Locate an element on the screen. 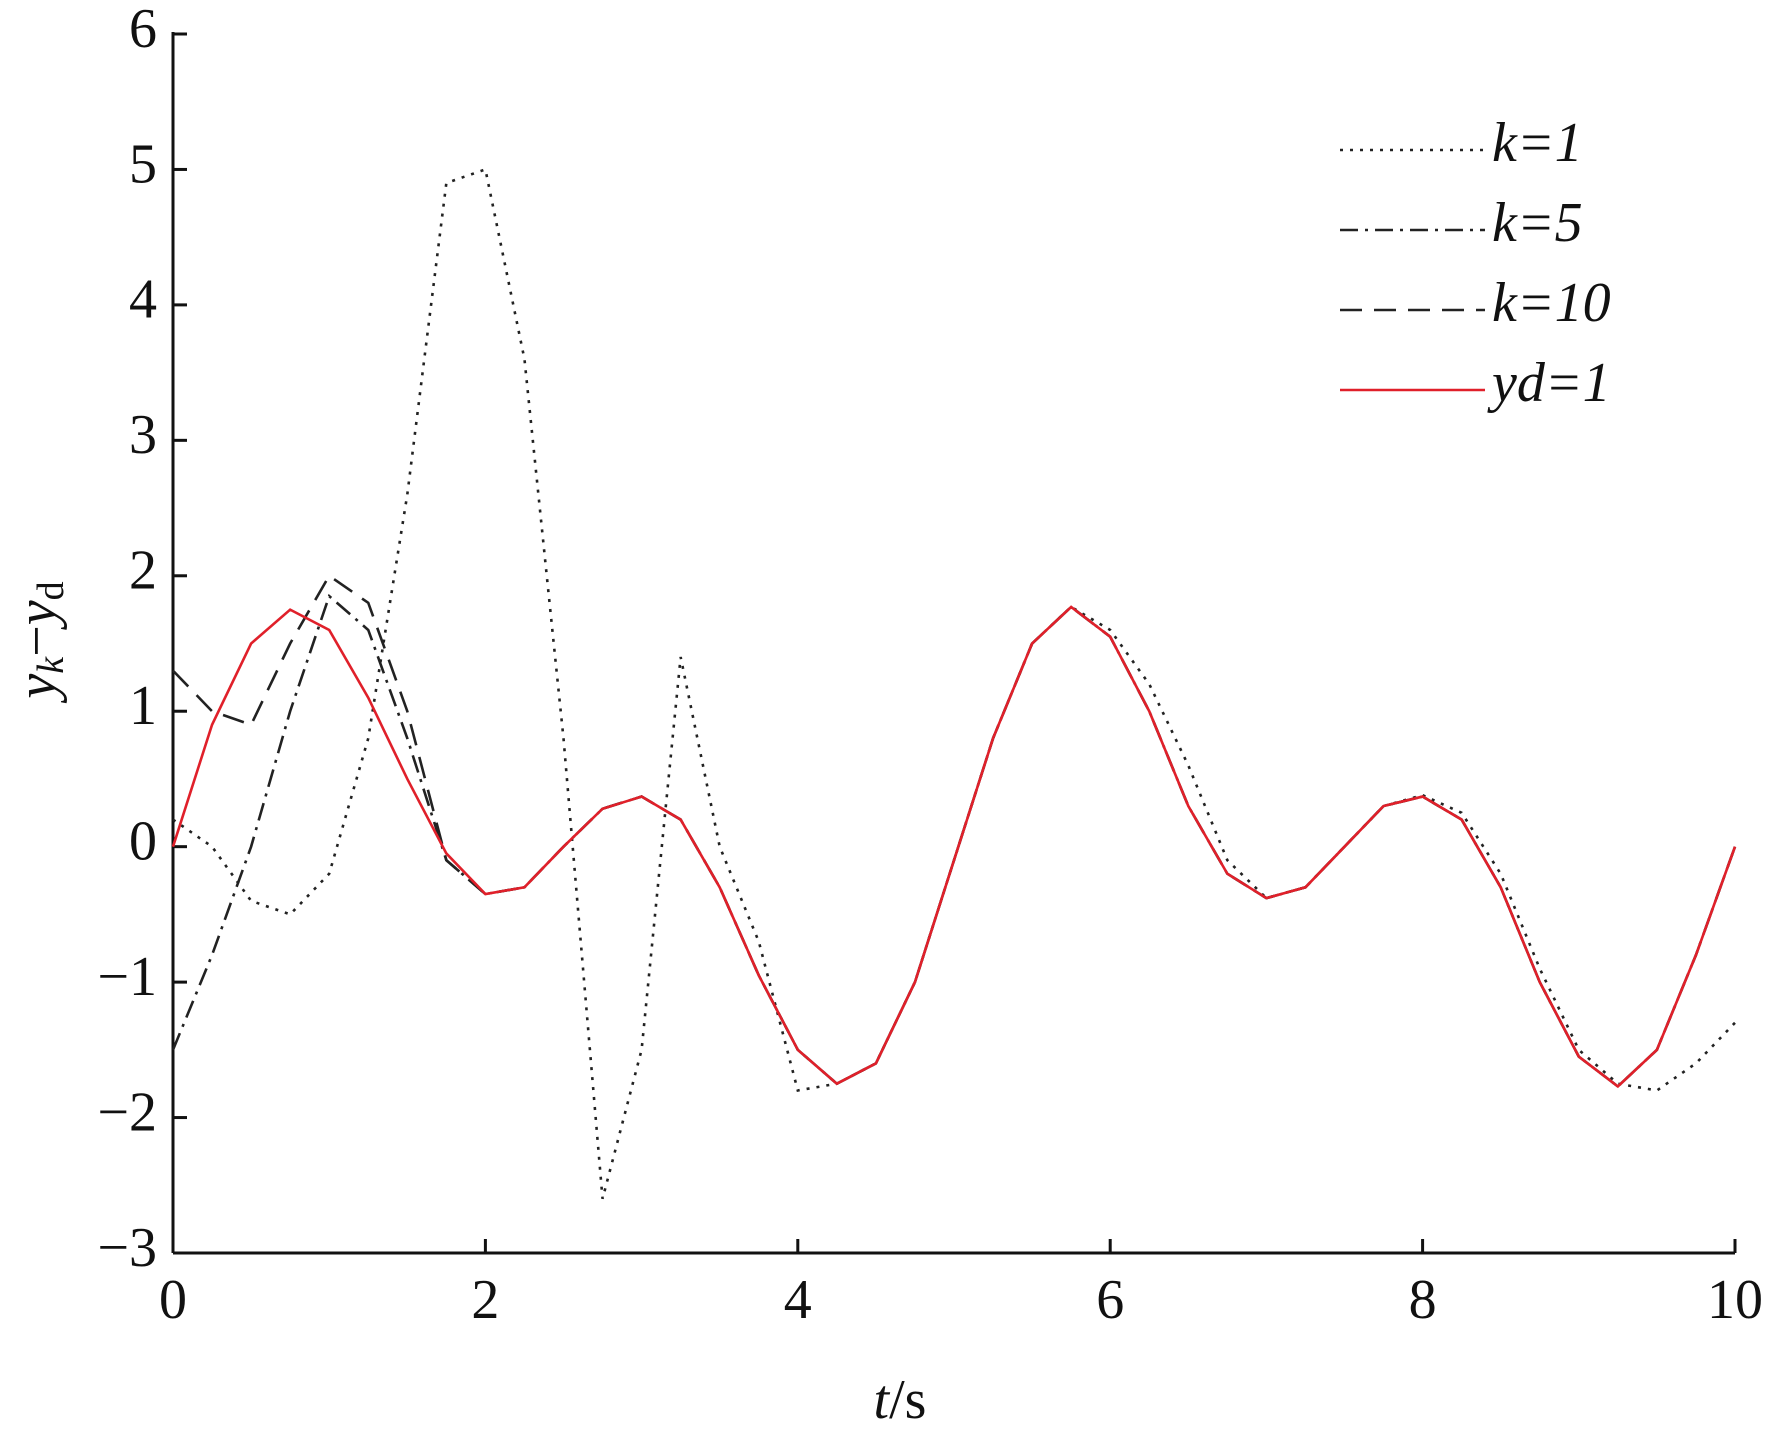 The image size is (1778, 1439). y-tick-label: 4 is located at coordinates (143, 300).